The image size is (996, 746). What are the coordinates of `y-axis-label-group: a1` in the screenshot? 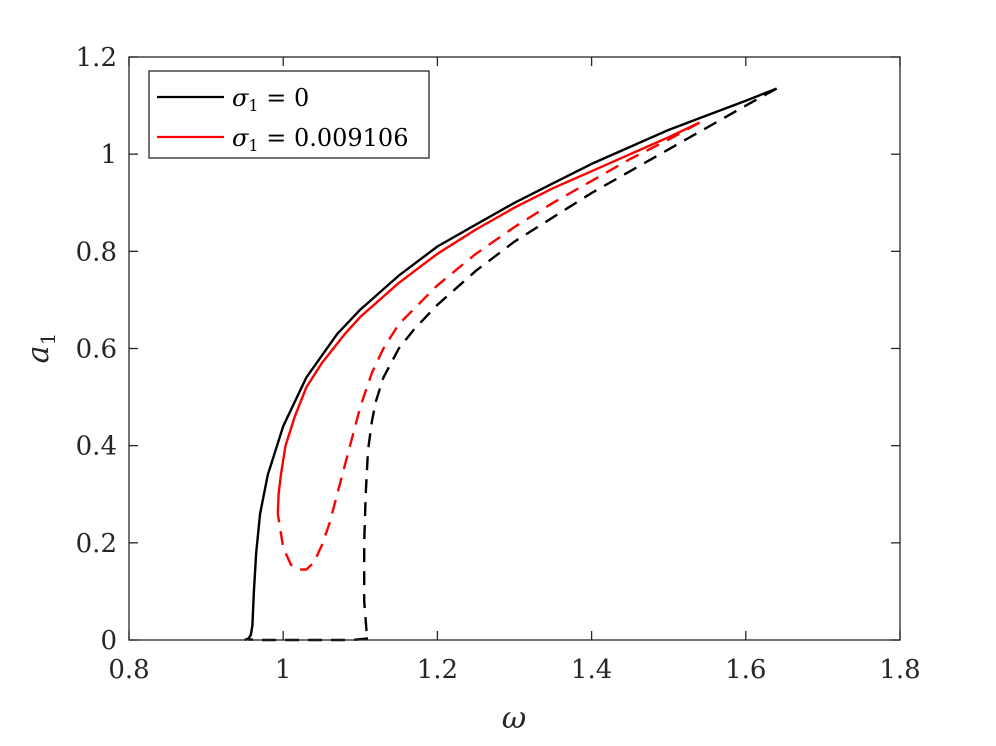 It's located at (40, 348).